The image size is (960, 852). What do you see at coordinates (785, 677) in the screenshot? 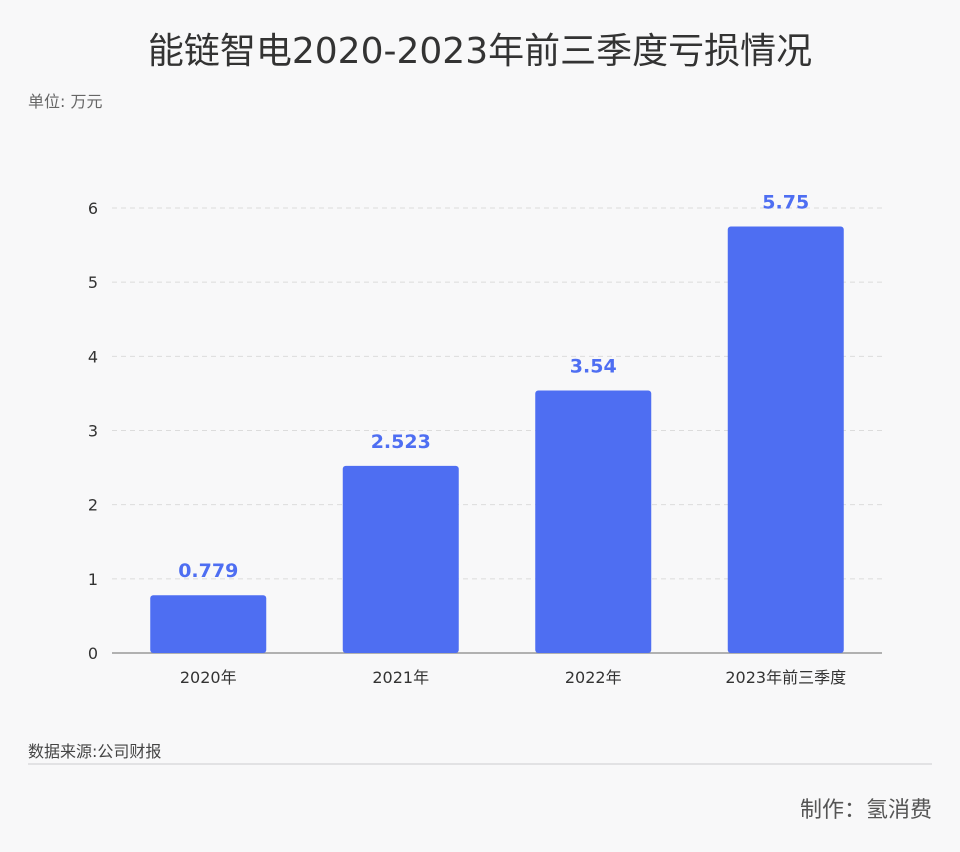
I see `x-tick-label: 2023年前三季度` at bounding box center [785, 677].